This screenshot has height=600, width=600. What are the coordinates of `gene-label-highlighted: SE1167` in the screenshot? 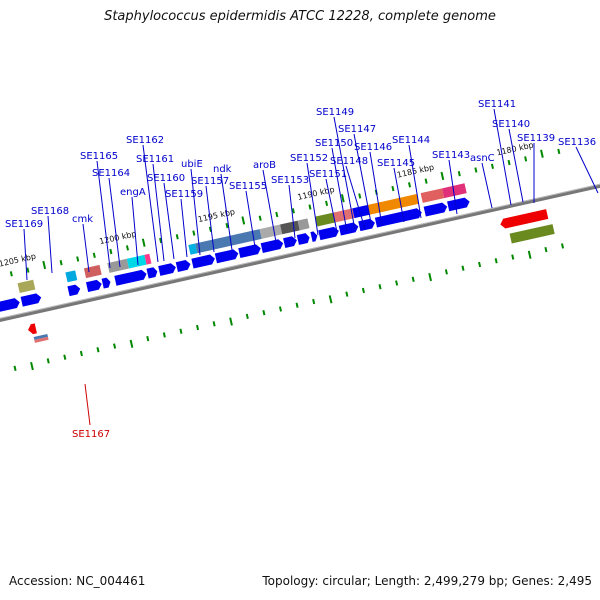 It's located at (91, 434).